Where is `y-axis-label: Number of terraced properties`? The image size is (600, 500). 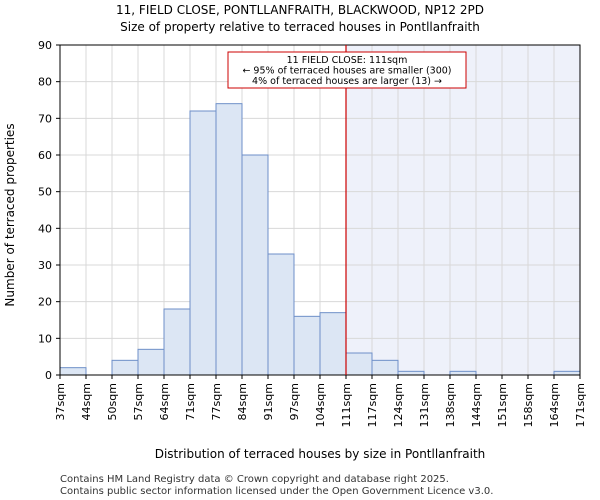
y-axis-label: Number of terraced properties is located at coordinates (10, 214).